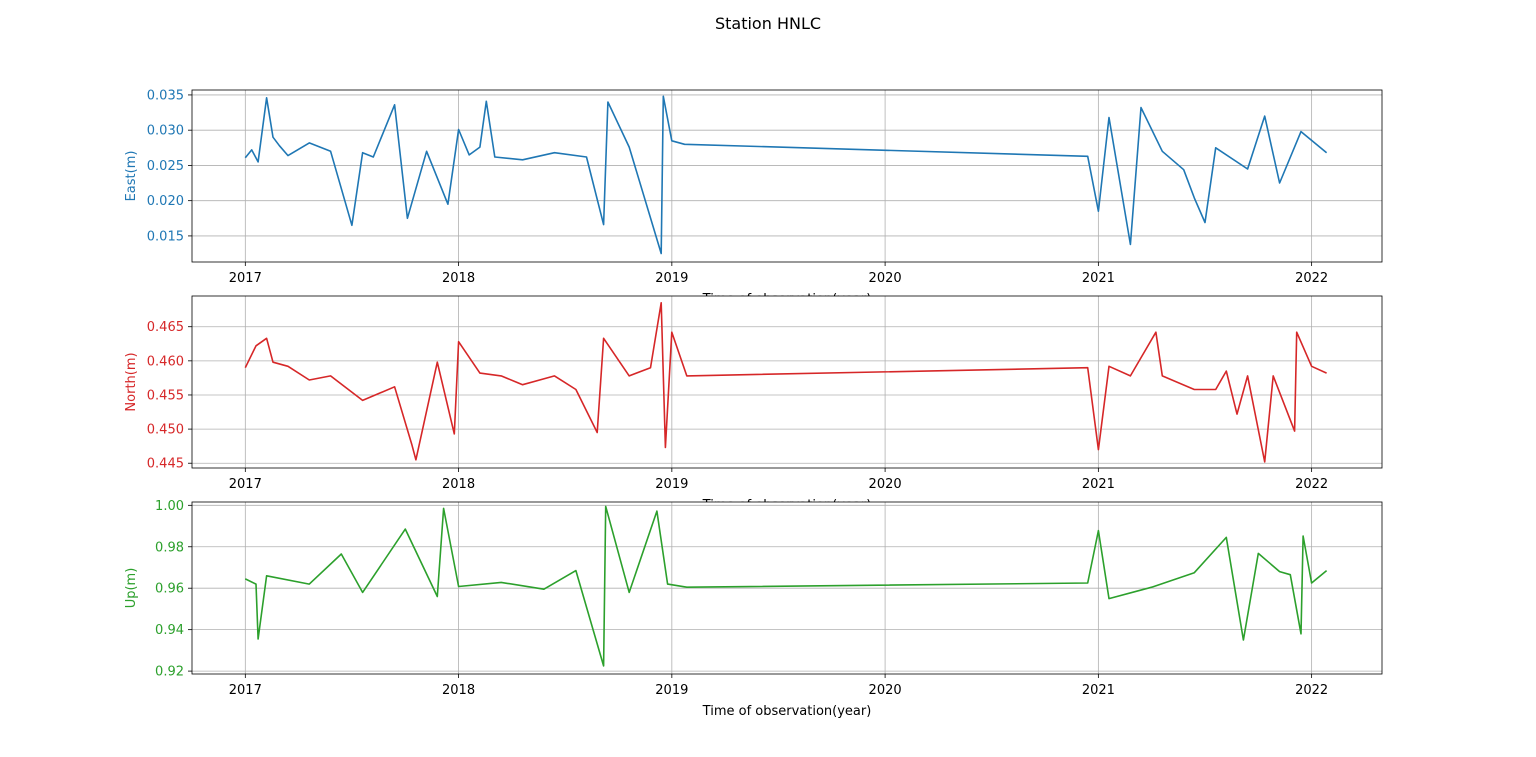  What do you see at coordinates (131, 381) in the screenshot?
I see `north-y-axis-label: North(m)` at bounding box center [131, 381].